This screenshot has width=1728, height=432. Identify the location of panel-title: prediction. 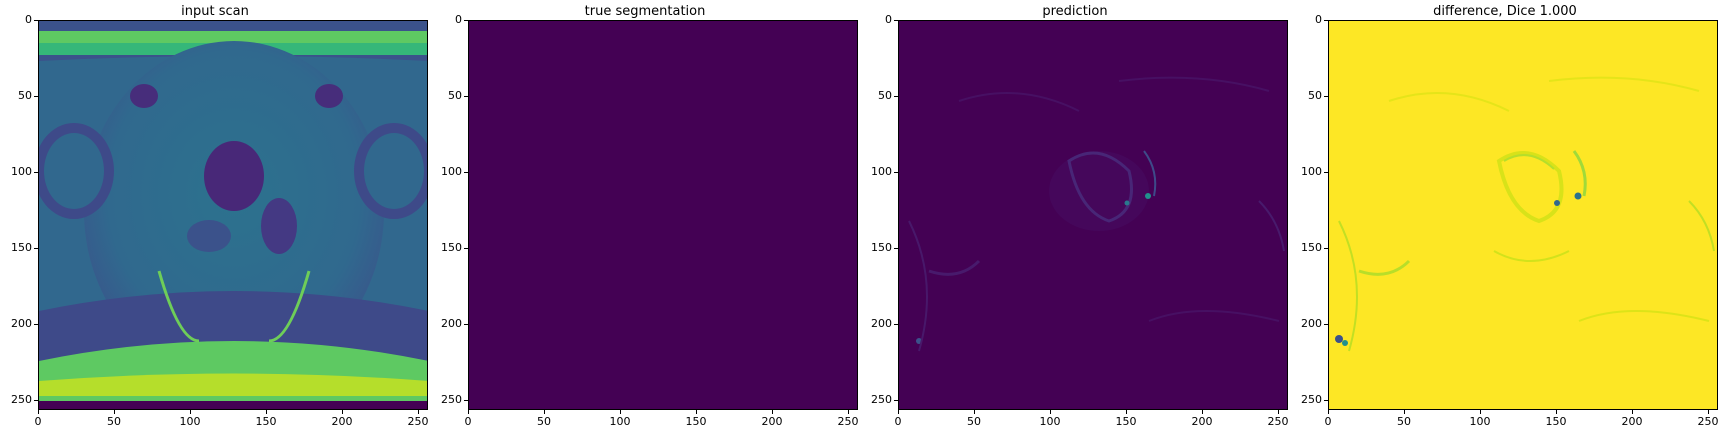
(1075, 11).